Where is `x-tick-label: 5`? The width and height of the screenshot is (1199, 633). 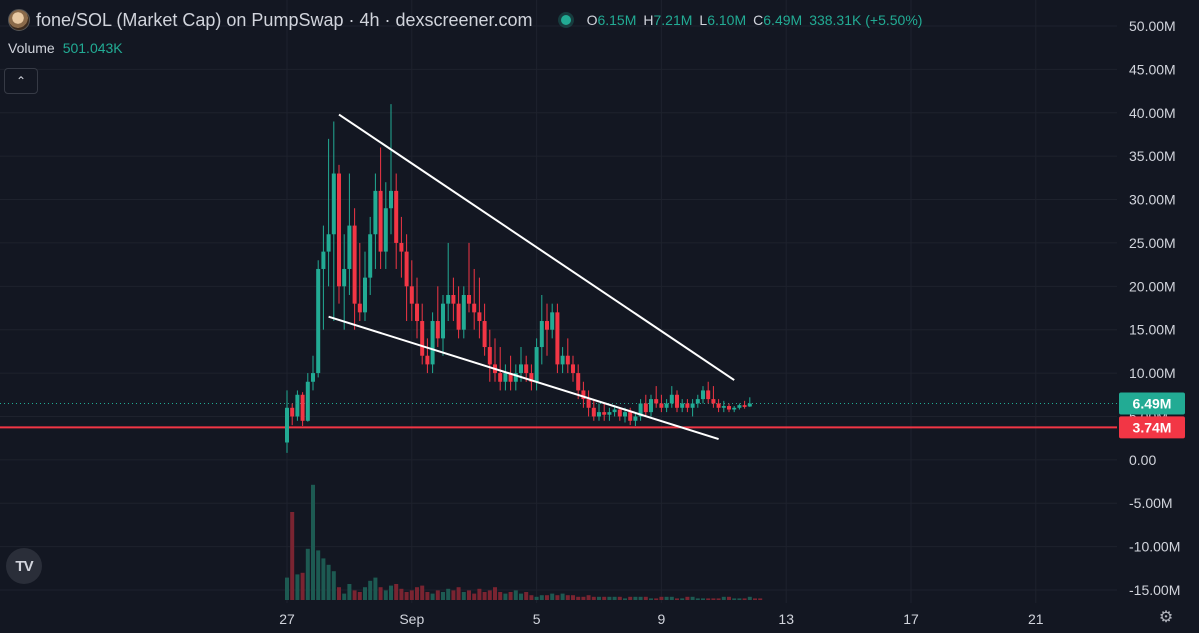 x-tick-label: 5 is located at coordinates (537, 619).